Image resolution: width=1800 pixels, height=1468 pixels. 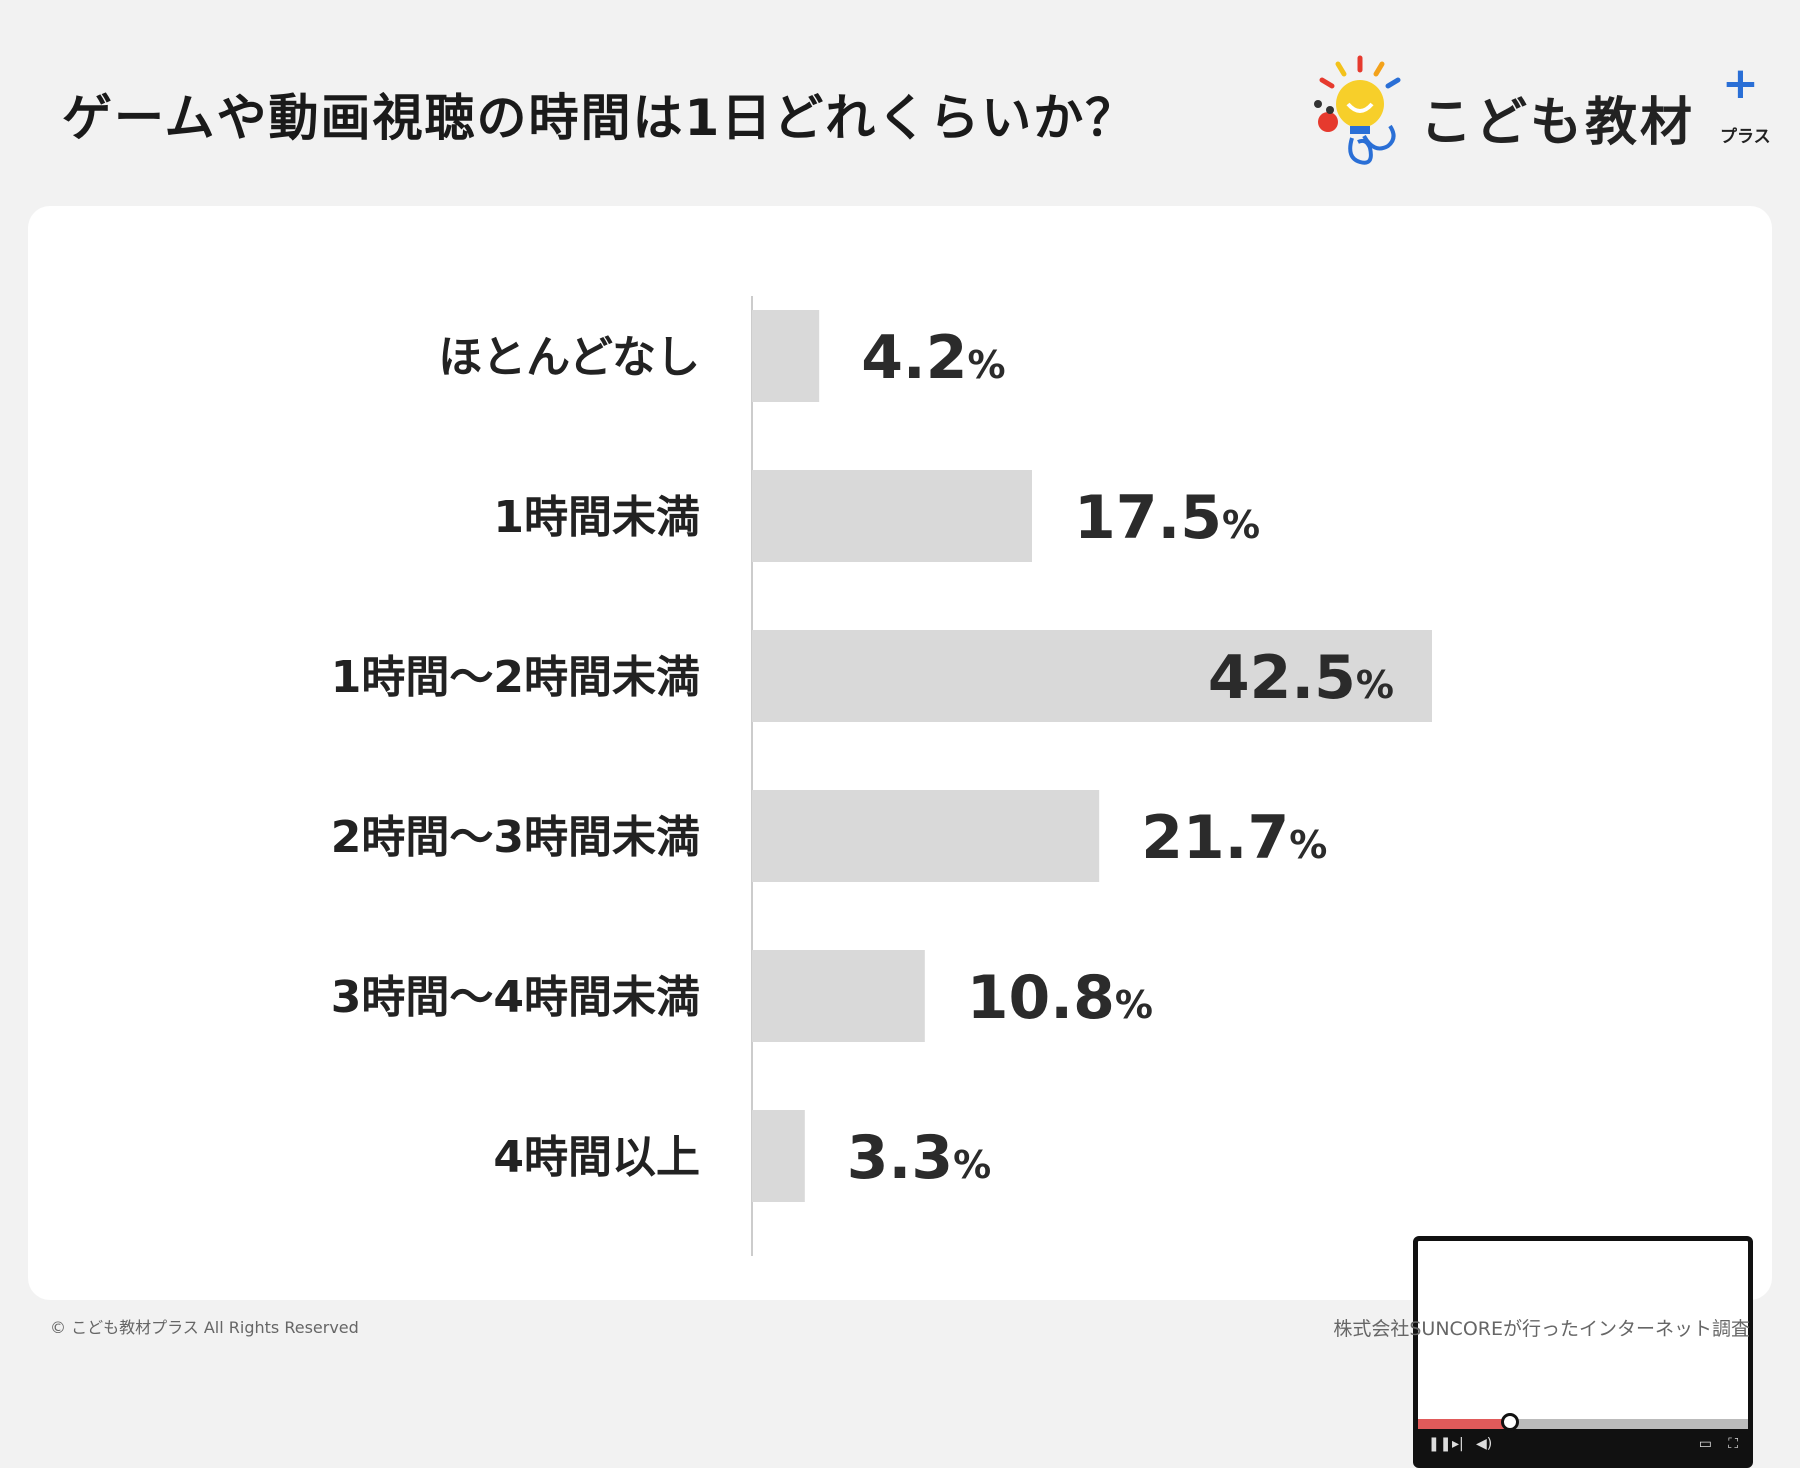 I want to click on category-label-0: ほとんどなし, so click(x=569, y=357).